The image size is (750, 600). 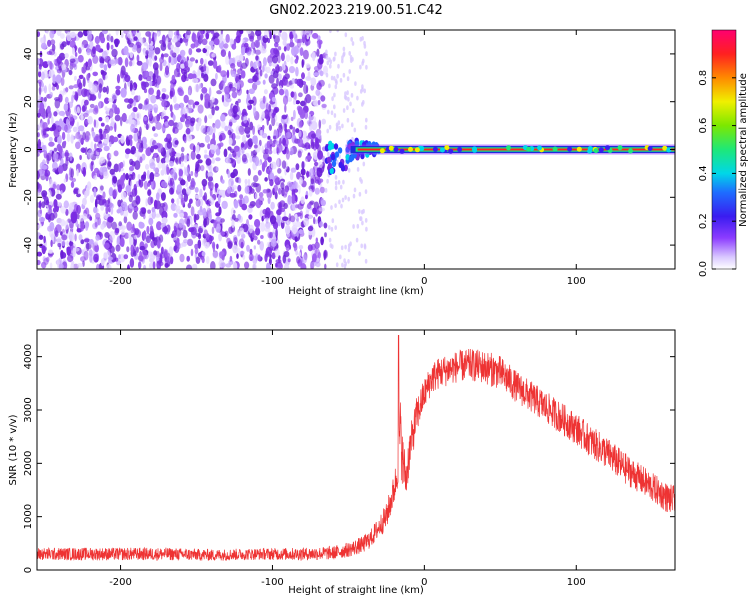 I want to click on snr-xtick-label: 0, so click(x=424, y=582).